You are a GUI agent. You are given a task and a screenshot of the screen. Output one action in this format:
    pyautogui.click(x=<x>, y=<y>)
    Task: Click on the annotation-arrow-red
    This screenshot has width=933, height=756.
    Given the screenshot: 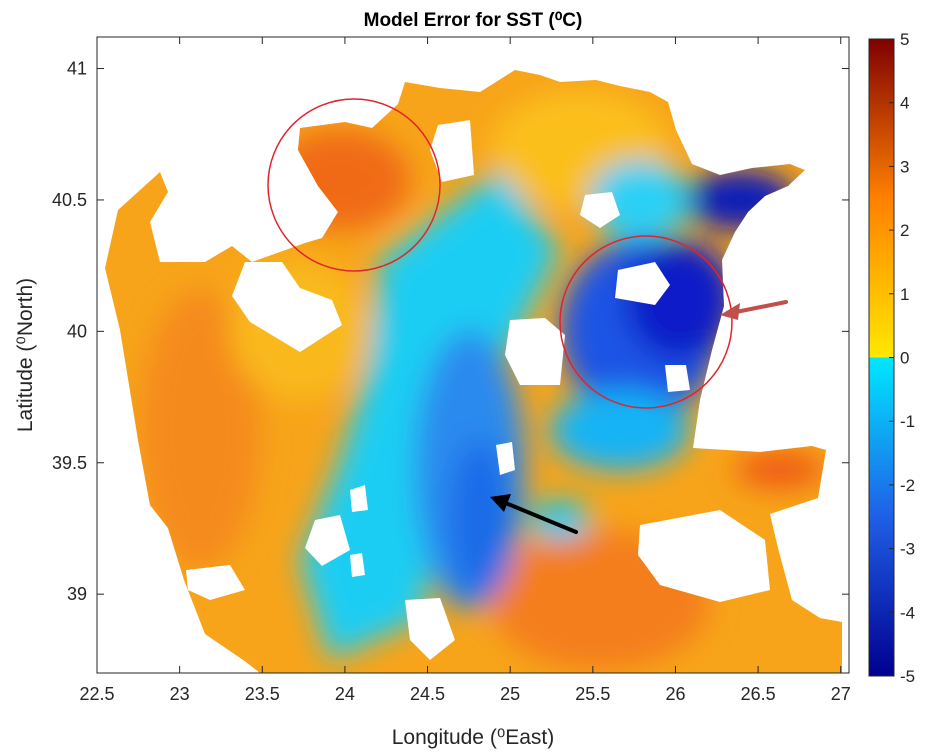 What is the action you would take?
    pyautogui.click(x=754, y=310)
    